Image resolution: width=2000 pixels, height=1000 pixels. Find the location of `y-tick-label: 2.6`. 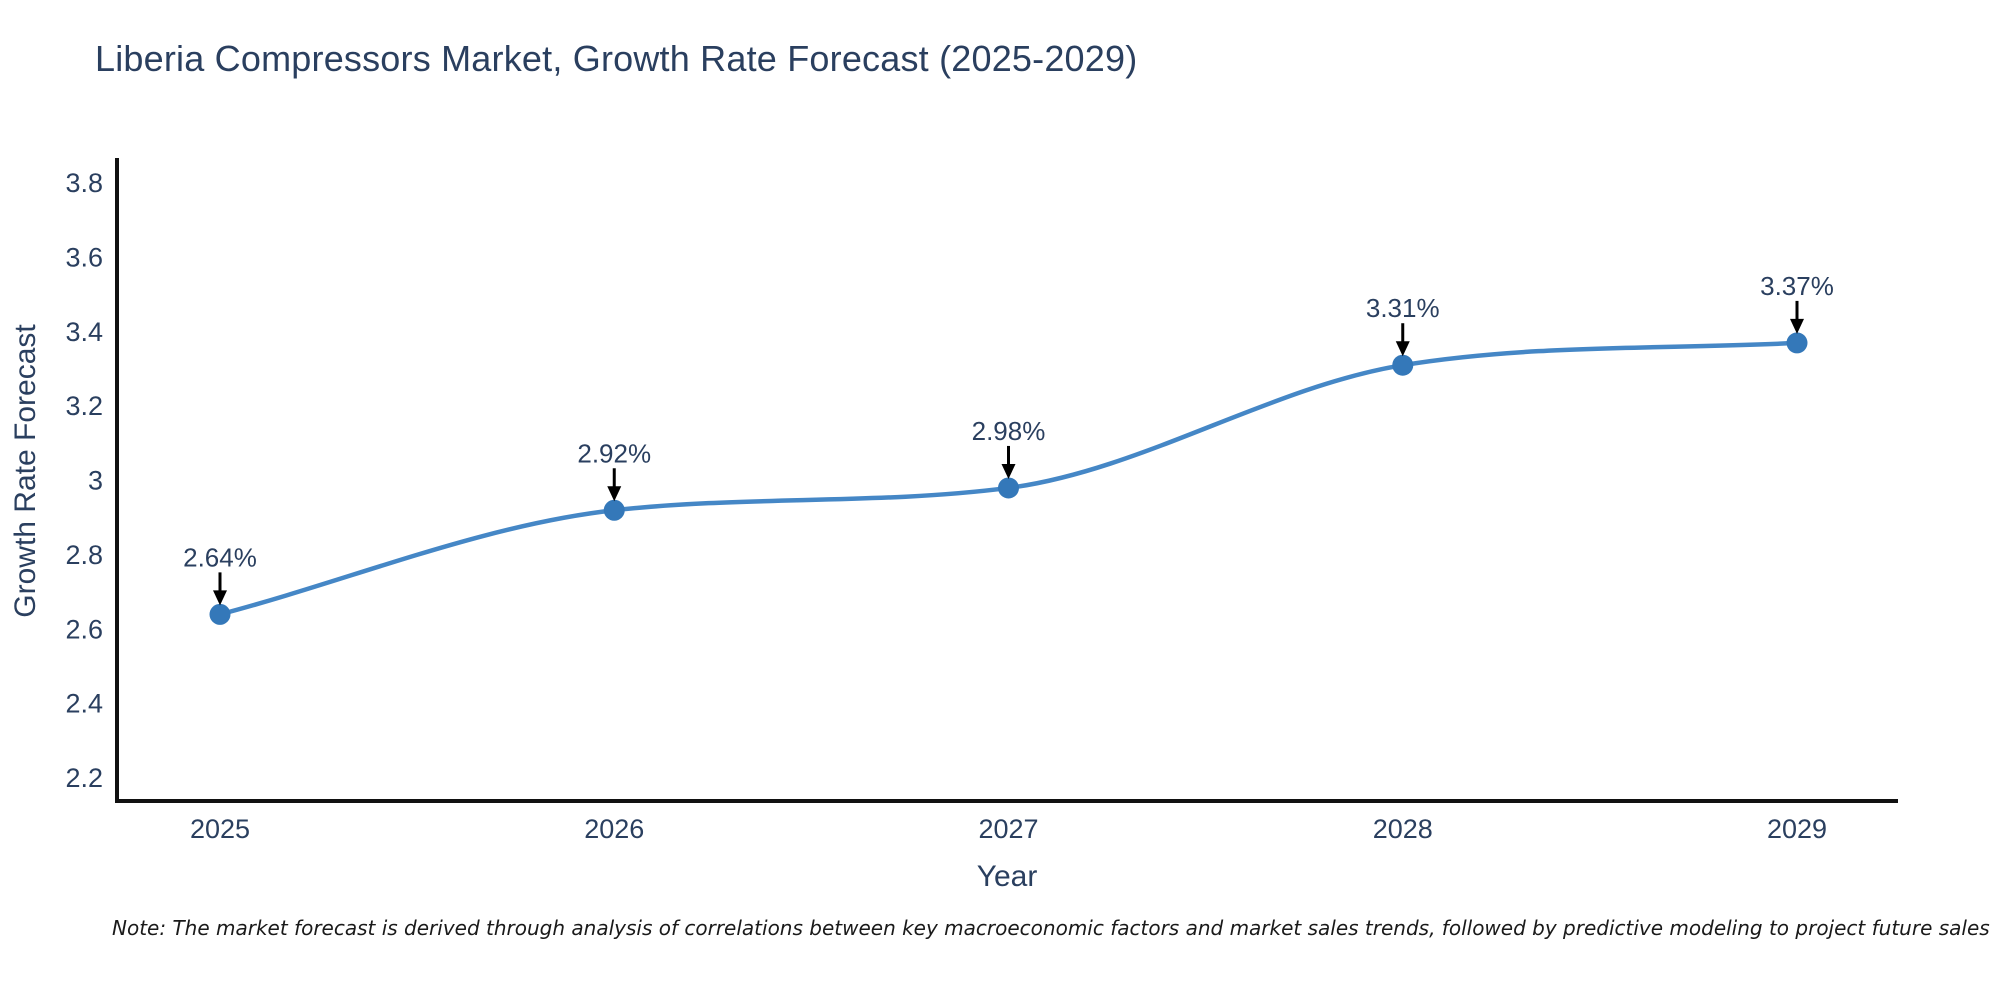

y-tick-label: 2.6 is located at coordinates (84, 629).